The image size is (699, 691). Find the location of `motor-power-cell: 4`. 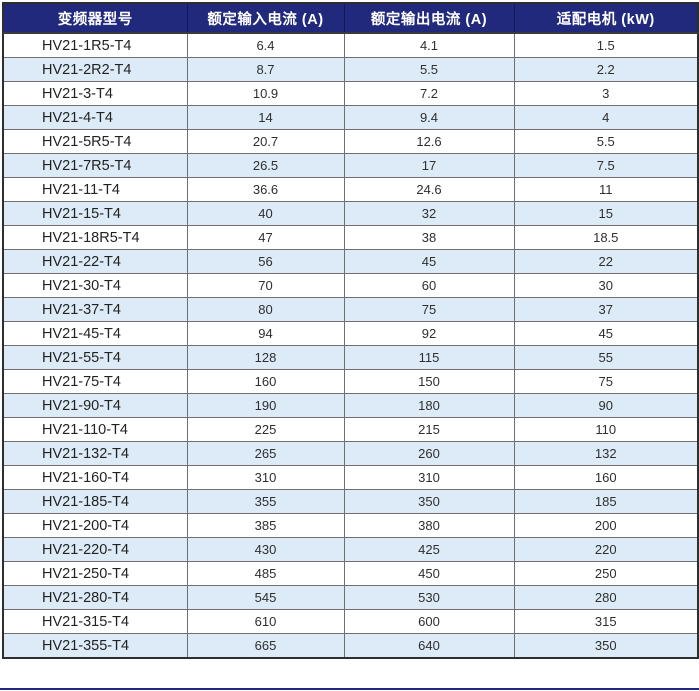

motor-power-cell: 4 is located at coordinates (606, 117).